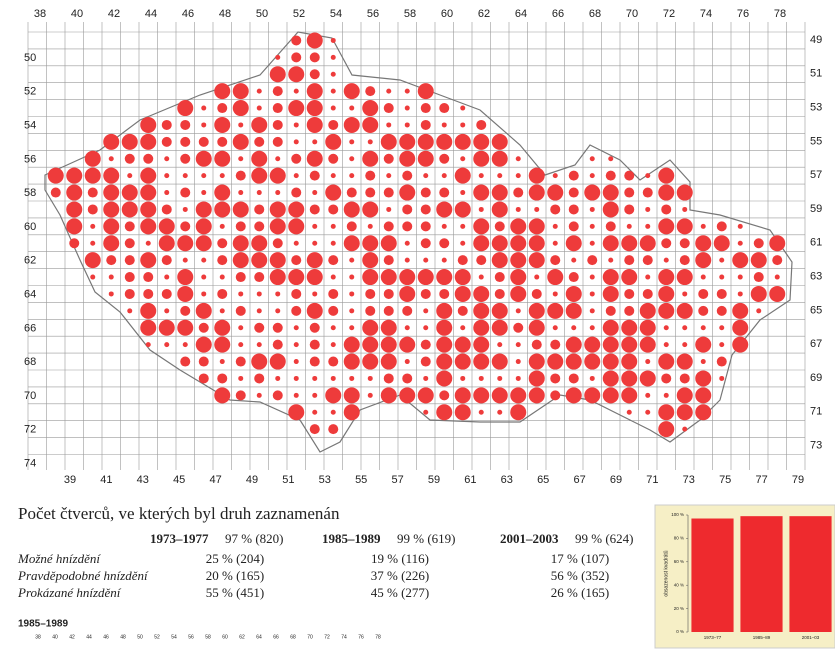  What do you see at coordinates (679, 584) in the screenshot?
I see `y-tick-label: 40 %` at bounding box center [679, 584].